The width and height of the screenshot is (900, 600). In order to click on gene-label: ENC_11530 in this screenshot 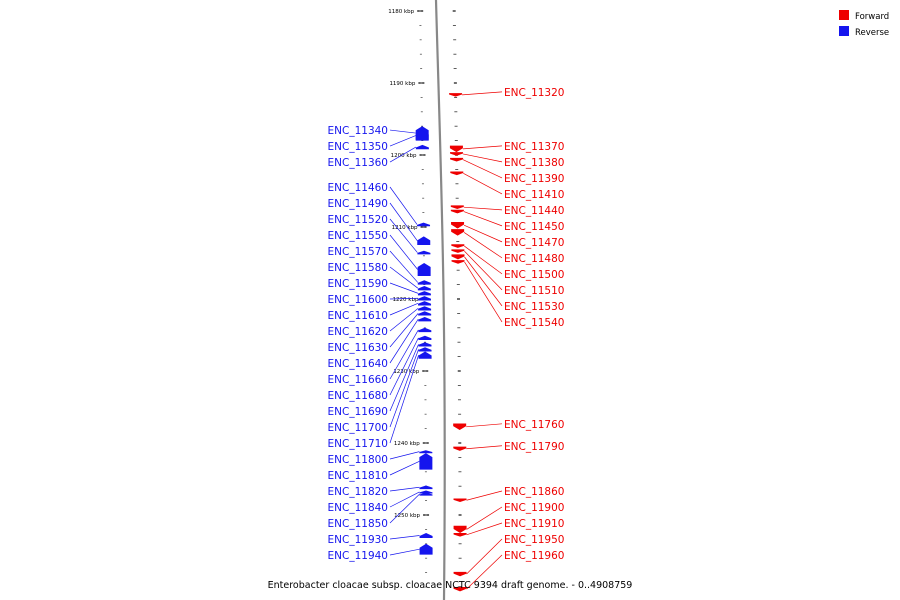, I will do `click(534, 307)`.